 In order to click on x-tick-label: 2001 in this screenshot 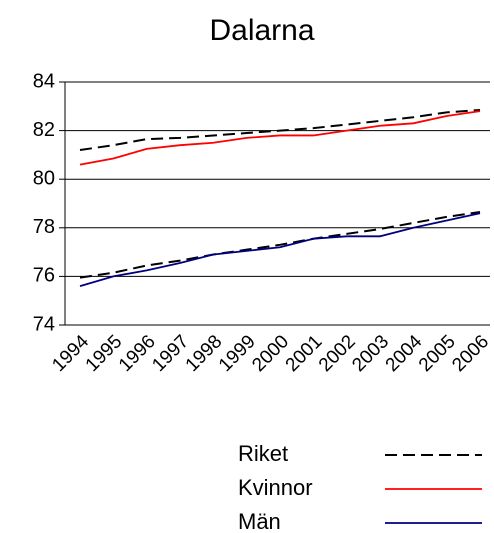, I will do `click(304, 353)`.